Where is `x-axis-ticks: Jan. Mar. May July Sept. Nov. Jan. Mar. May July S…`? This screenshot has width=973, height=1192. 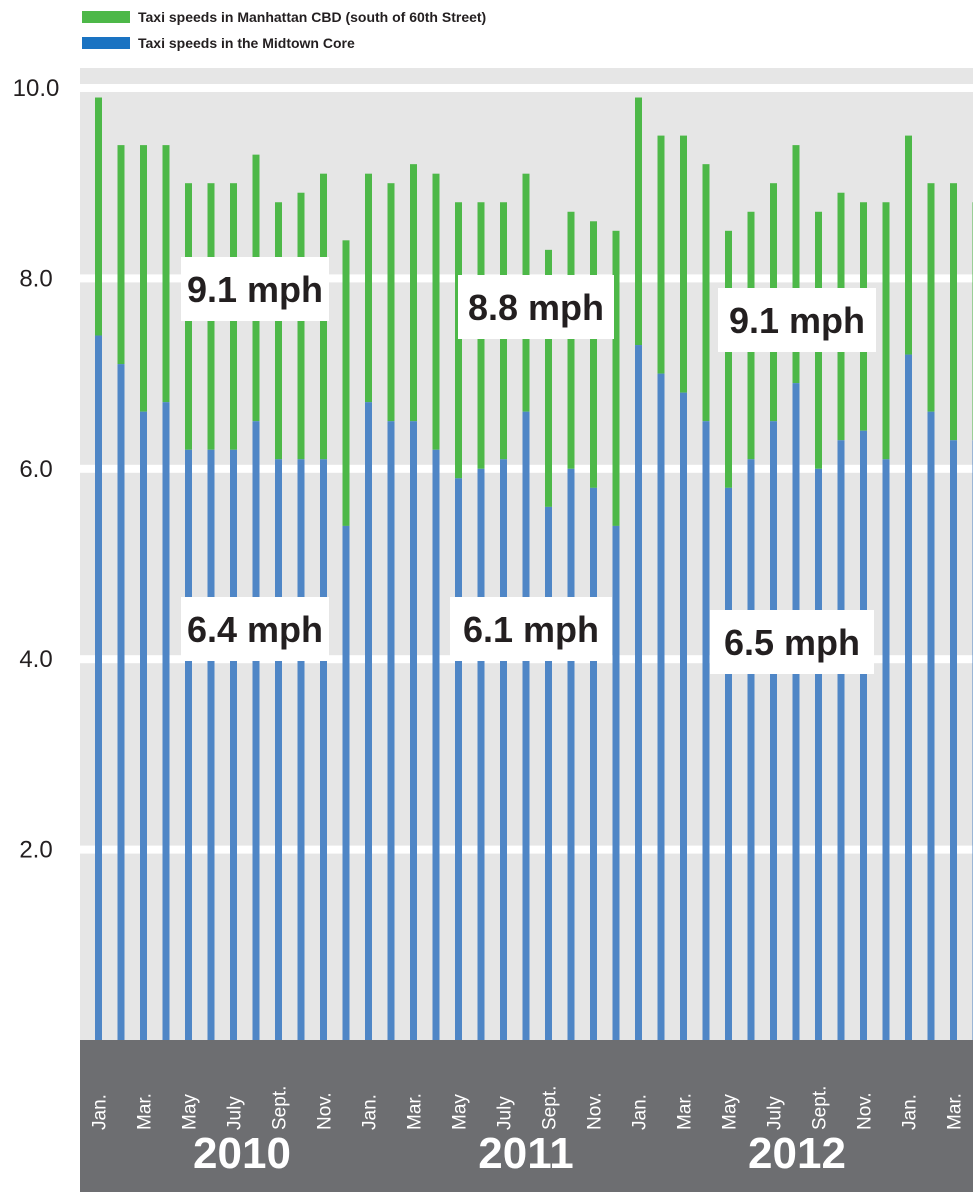
x-axis-ticks: Jan. Mar. May July Sept. Nov. Jan. Mar. May July S… is located at coordinates (528, 1108).